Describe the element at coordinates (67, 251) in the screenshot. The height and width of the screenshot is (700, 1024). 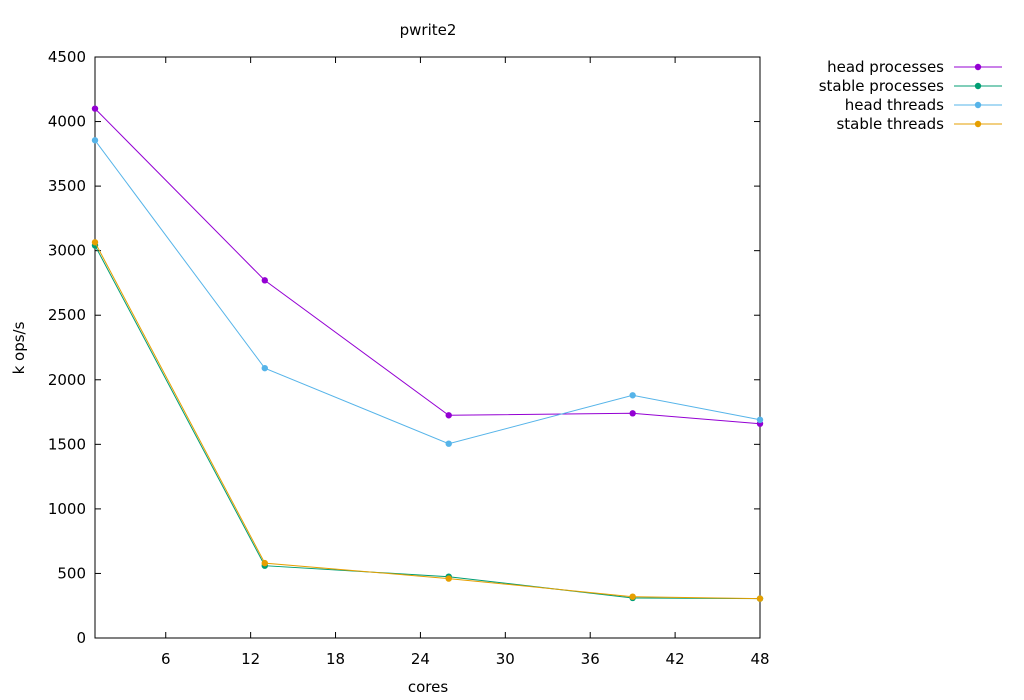
I see `y-tick-label: 3000` at that location.